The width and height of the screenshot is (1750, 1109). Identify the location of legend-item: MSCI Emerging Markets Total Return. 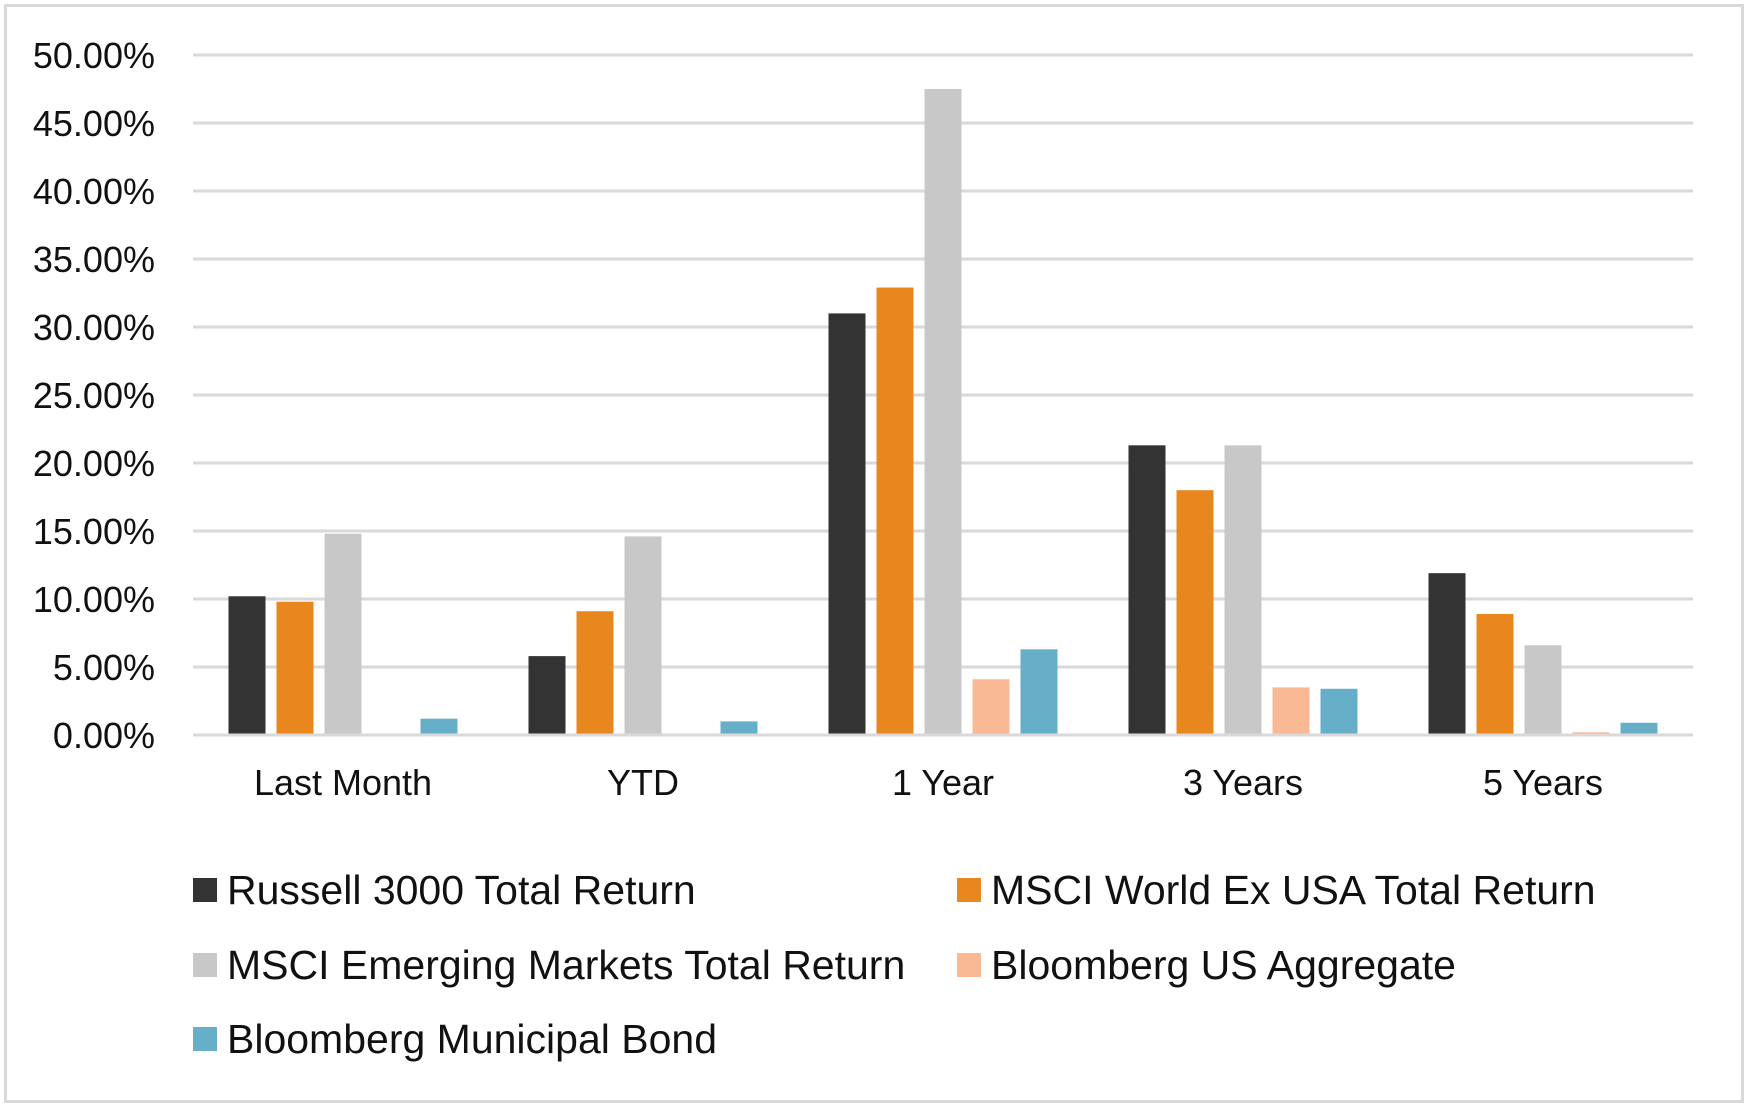
(549, 965).